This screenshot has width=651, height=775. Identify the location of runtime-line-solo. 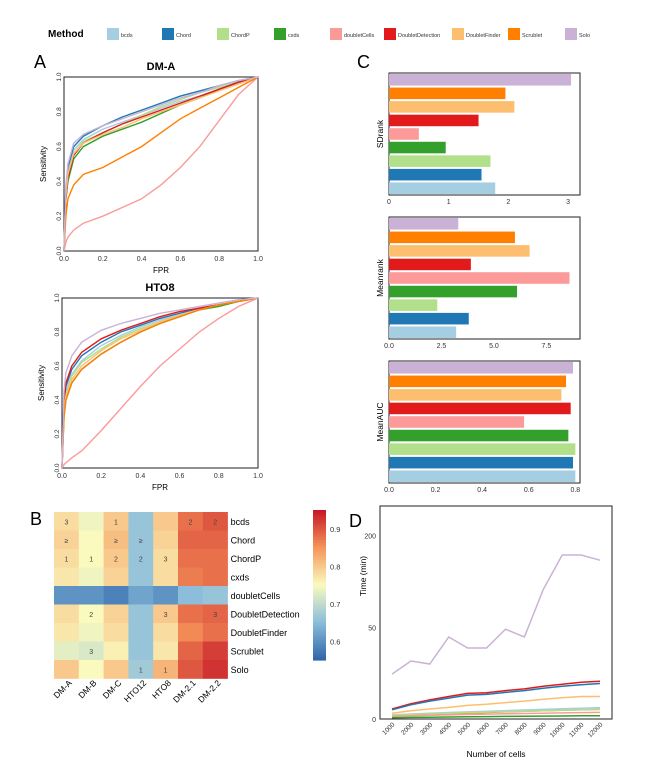
(496, 614).